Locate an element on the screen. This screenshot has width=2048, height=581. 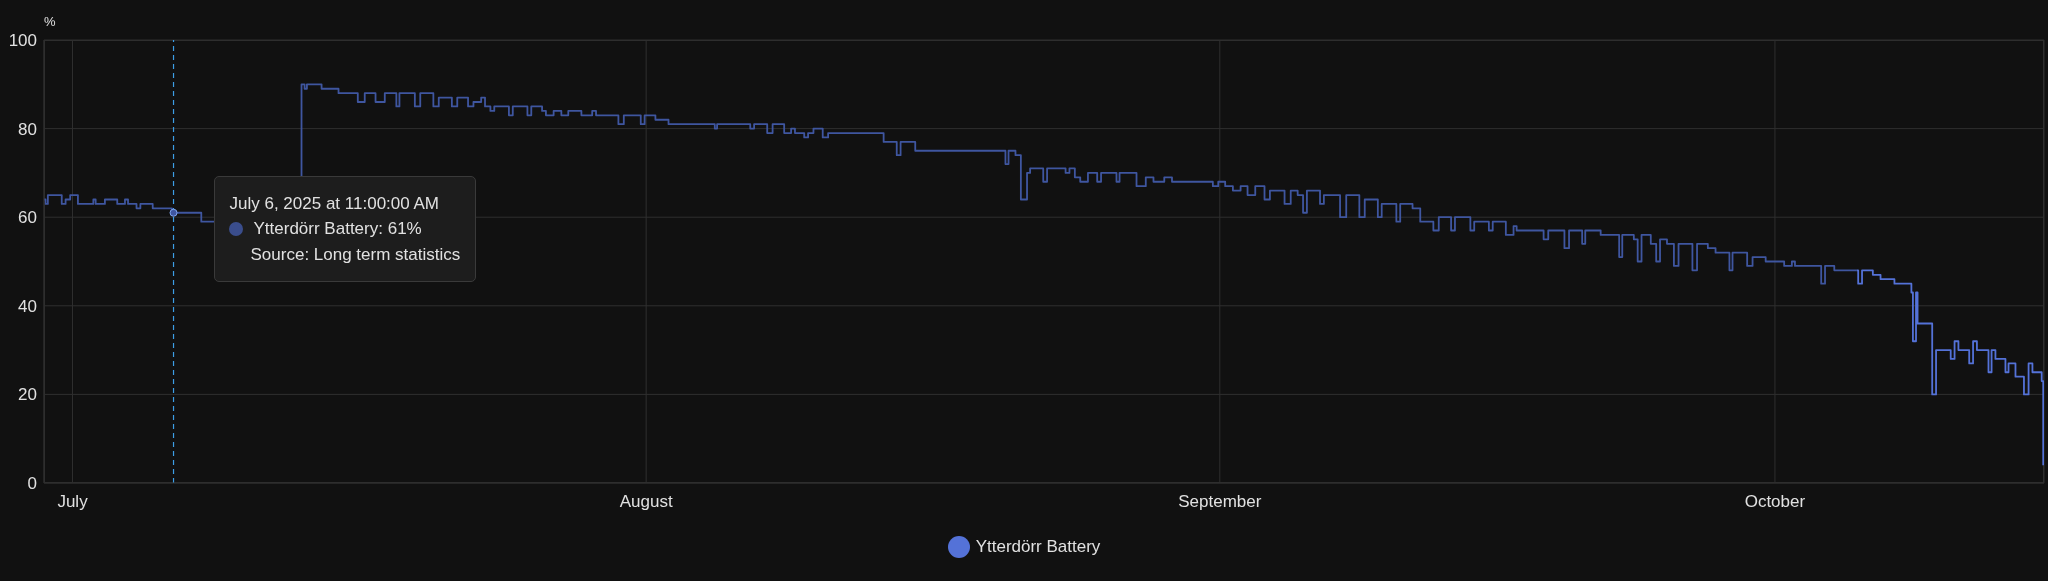
y-tick-label: 20 is located at coordinates (27, 395).